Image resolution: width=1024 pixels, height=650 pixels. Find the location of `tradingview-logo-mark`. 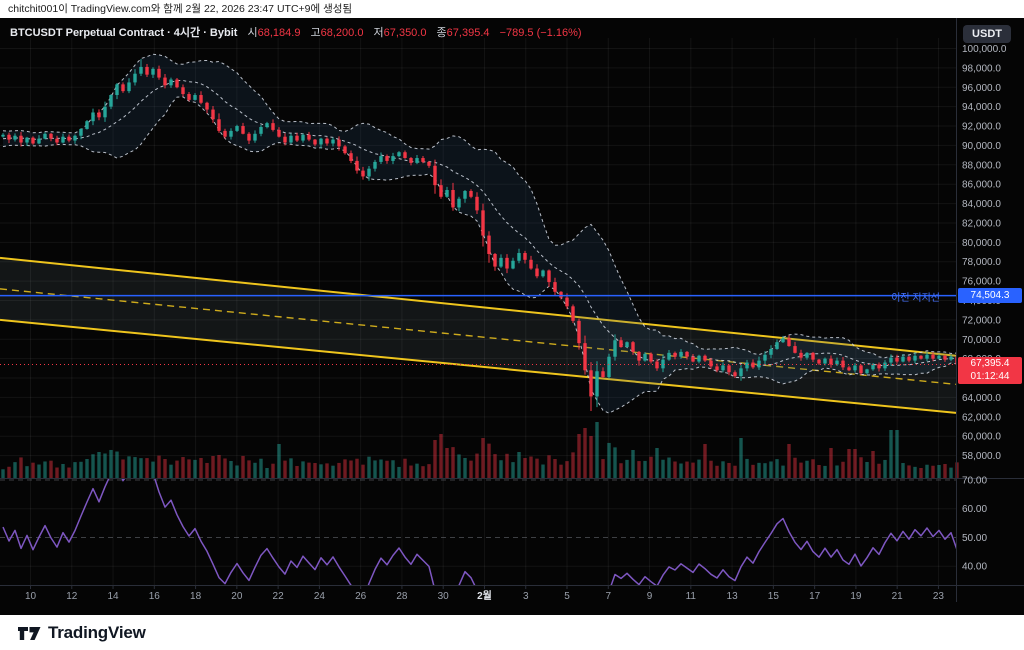

tradingview-logo-mark is located at coordinates (29, 633).